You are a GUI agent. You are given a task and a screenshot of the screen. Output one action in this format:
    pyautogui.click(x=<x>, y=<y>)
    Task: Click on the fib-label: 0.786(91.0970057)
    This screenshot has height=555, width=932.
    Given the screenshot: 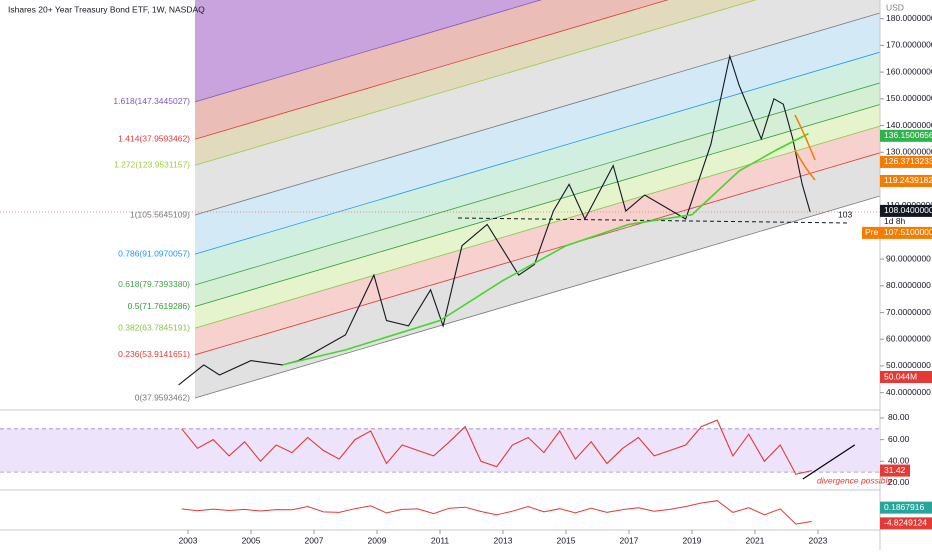 What is the action you would take?
    pyautogui.click(x=154, y=253)
    